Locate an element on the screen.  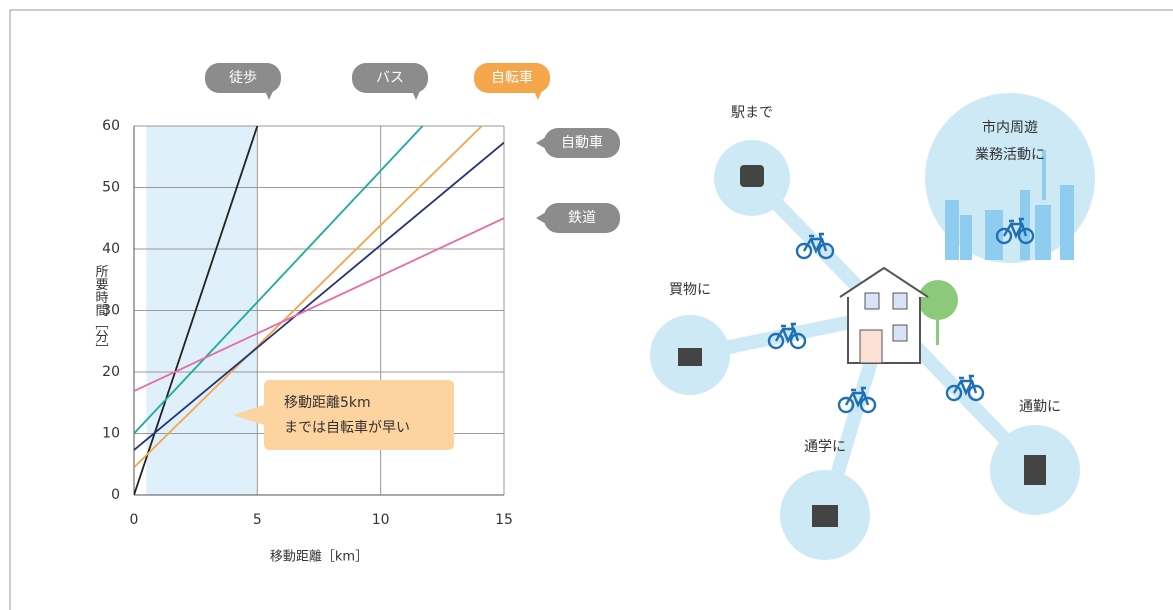
legend-entry: 自転車 is located at coordinates (512, 77).